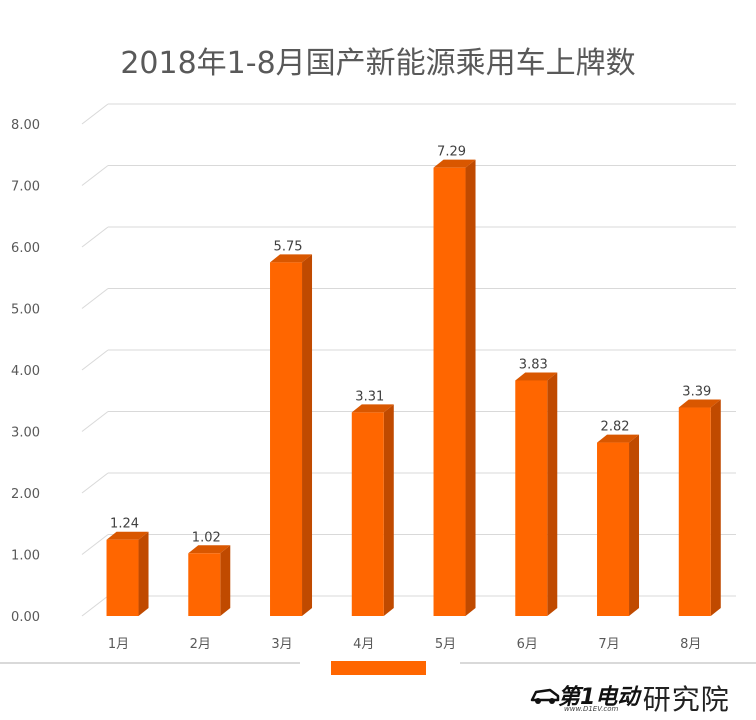  What do you see at coordinates (25, 371) in the screenshot?
I see `y-tick-label: 4.00` at bounding box center [25, 371].